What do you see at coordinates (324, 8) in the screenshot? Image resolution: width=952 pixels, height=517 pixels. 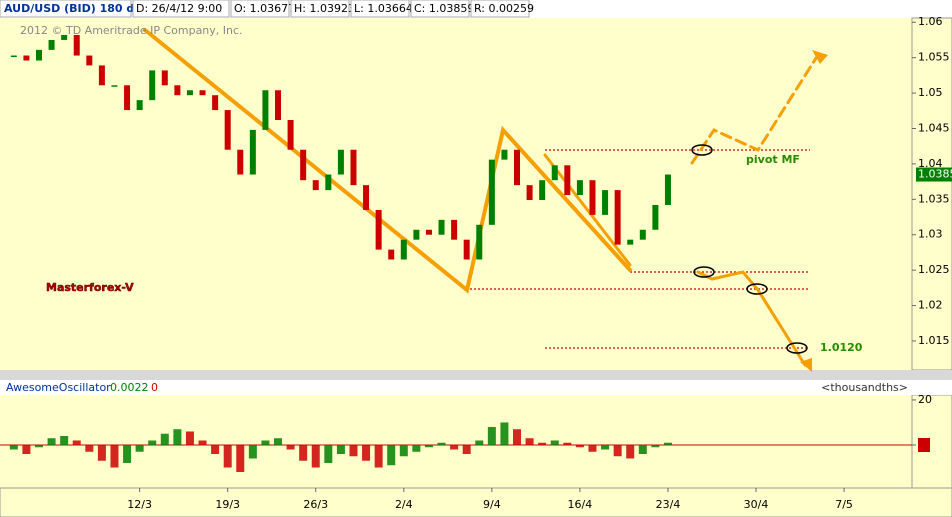 I see `quote-field: H: 1.03923` at bounding box center [324, 8].